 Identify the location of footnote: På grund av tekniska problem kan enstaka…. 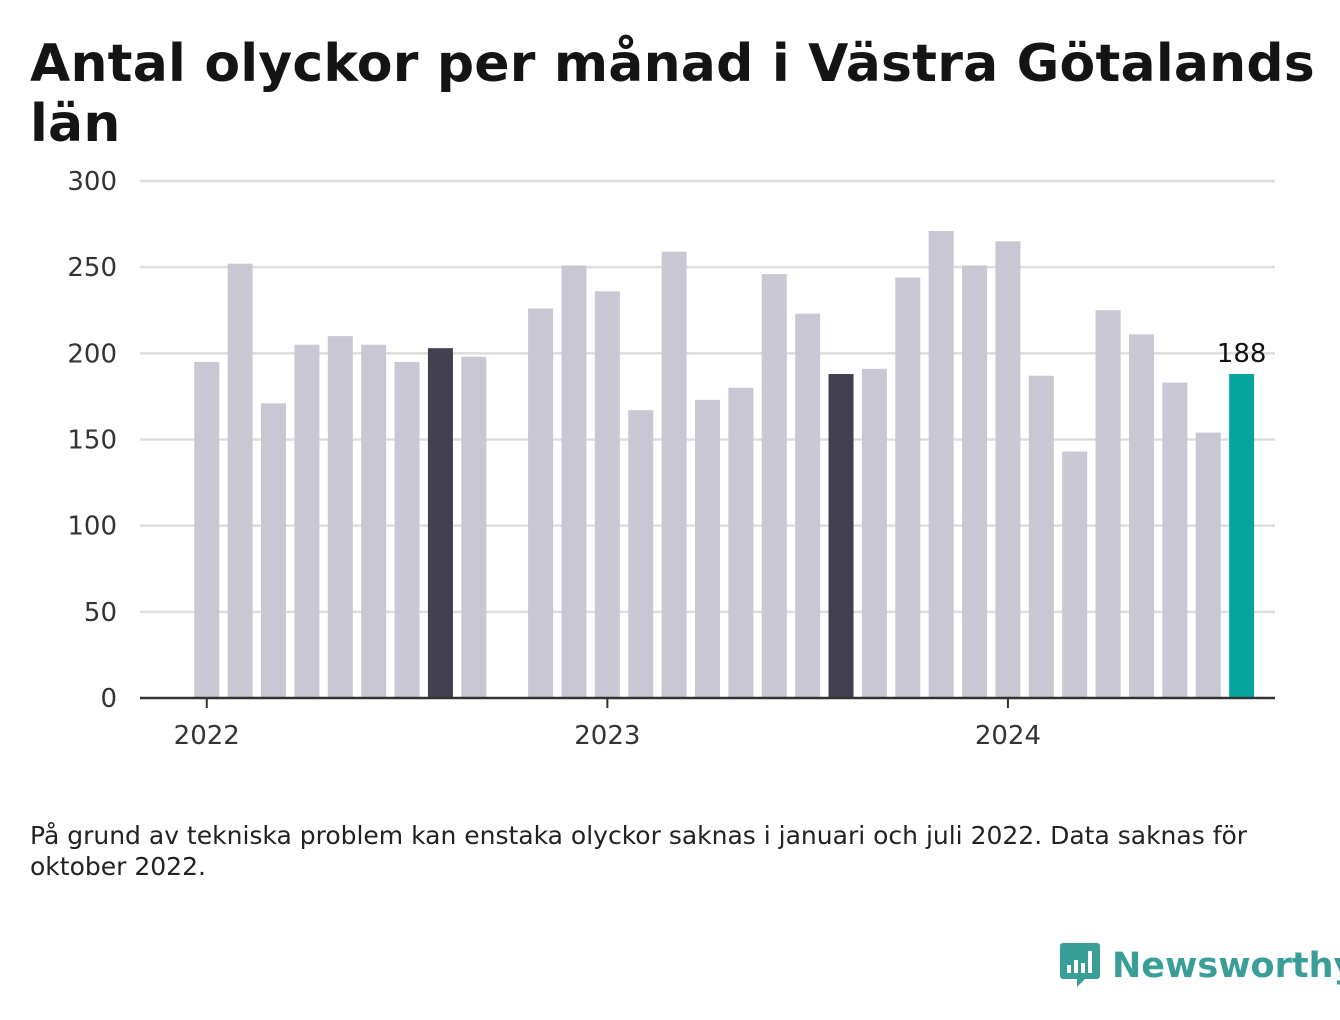
(639, 851).